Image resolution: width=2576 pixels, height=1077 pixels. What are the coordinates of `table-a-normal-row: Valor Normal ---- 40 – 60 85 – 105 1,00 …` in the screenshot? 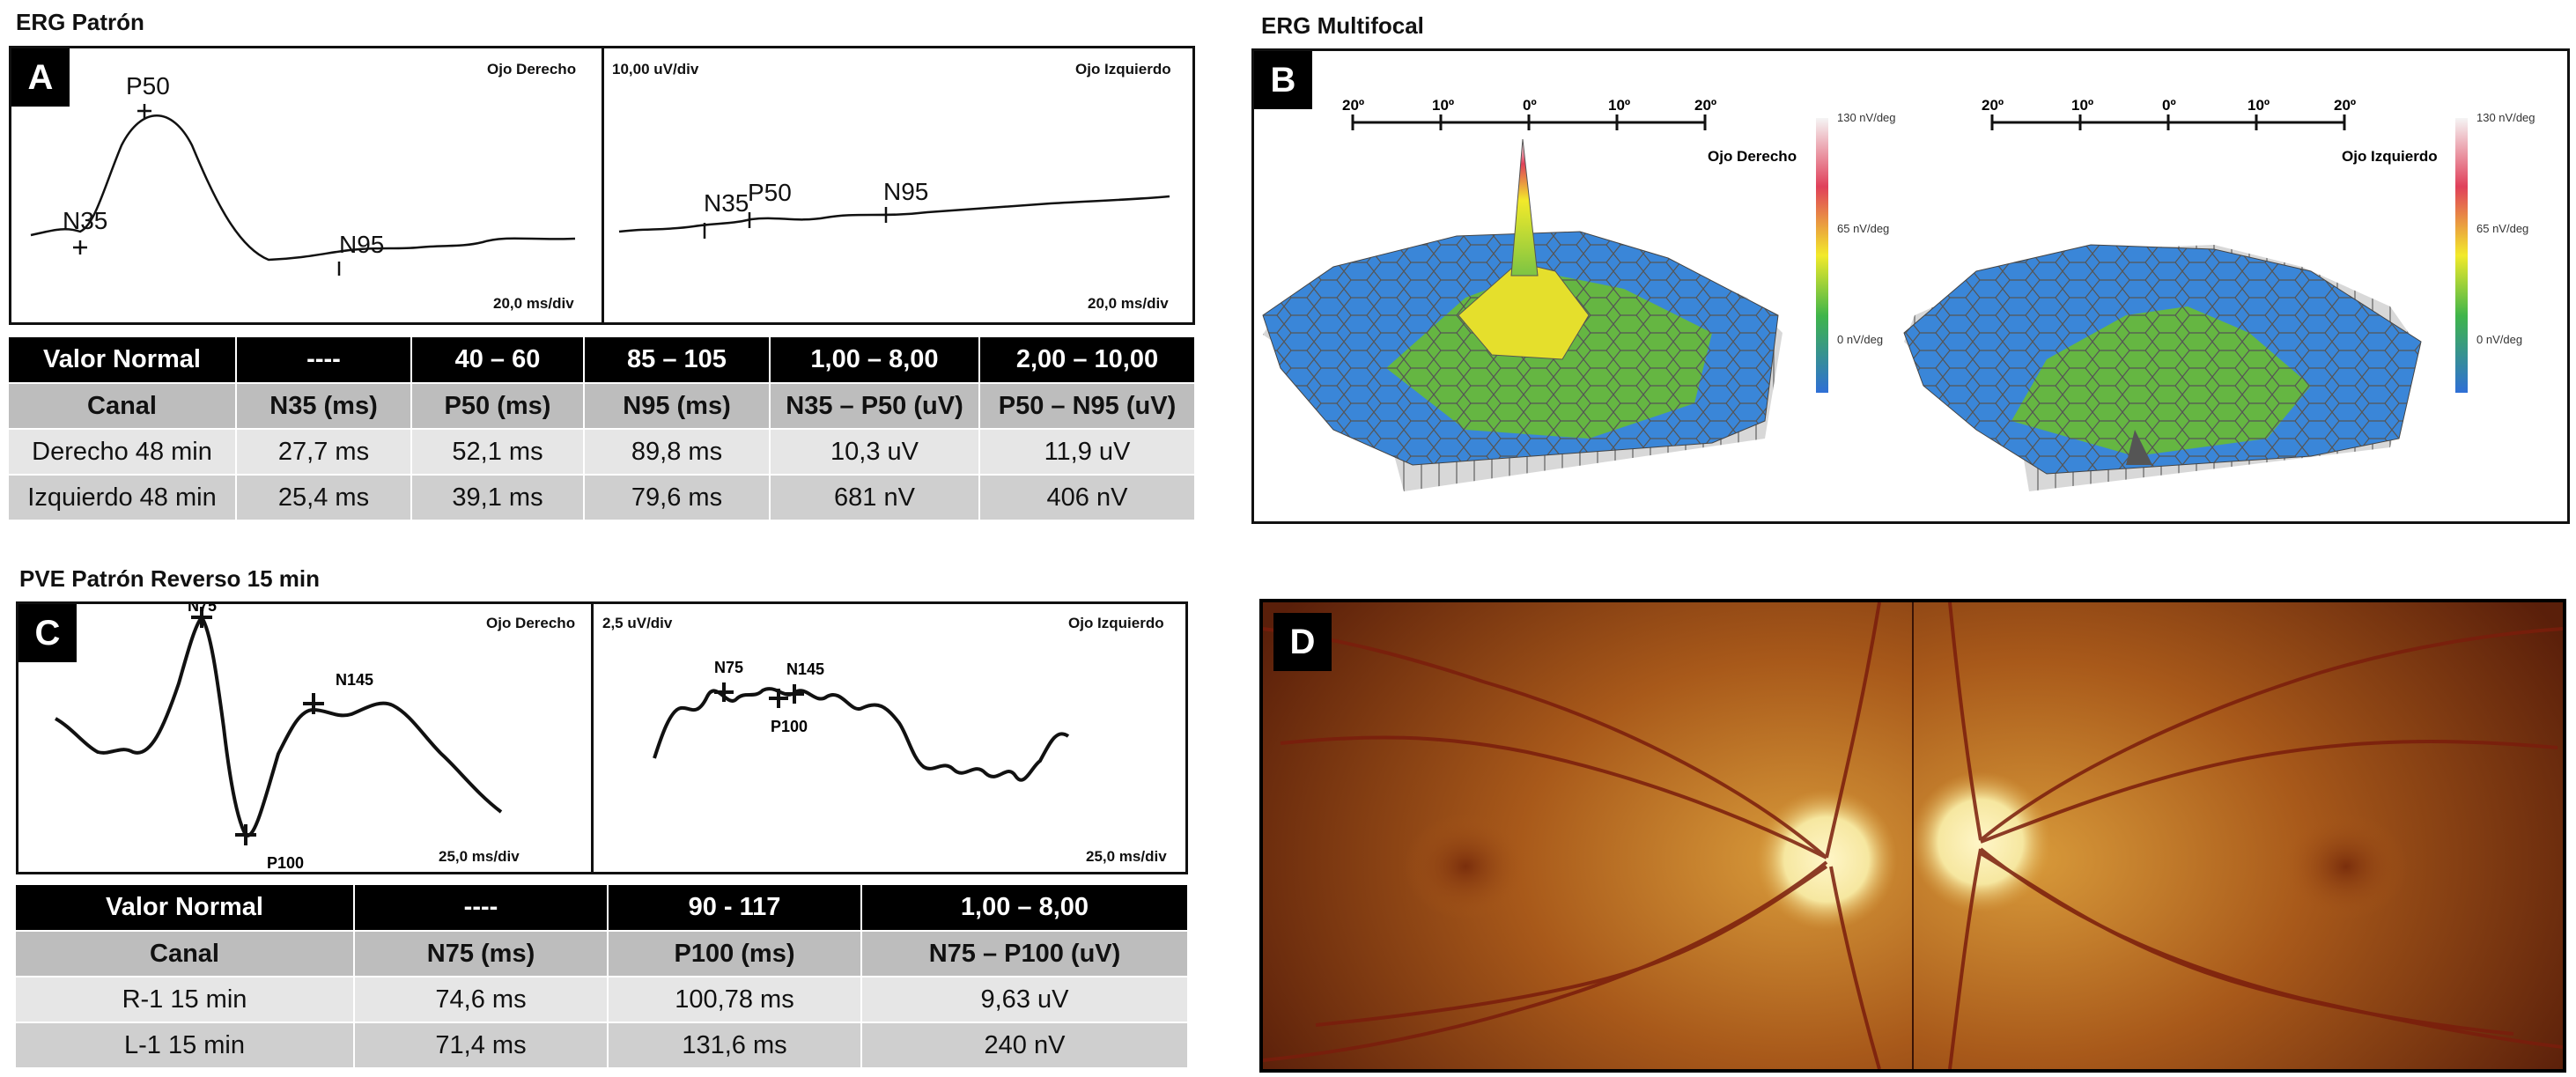 It's located at (602, 361).